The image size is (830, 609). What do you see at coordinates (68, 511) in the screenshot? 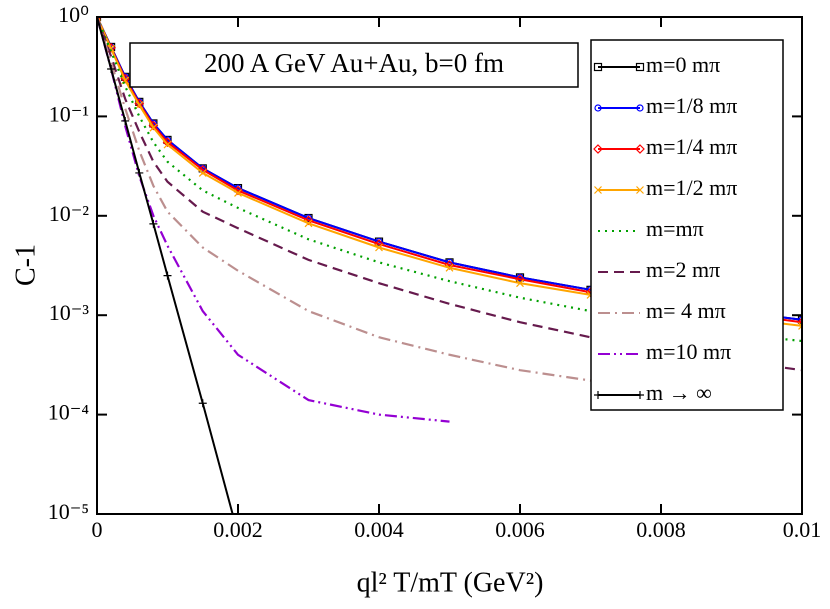
I see `y-tick-label: 10⁻⁵` at bounding box center [68, 511].